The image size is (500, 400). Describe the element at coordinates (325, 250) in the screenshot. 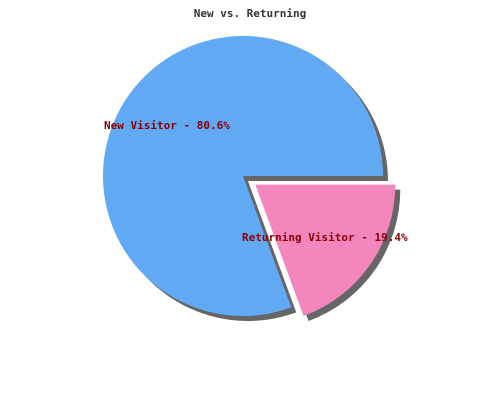

I see `pie-slice-returning-visitor` at that location.